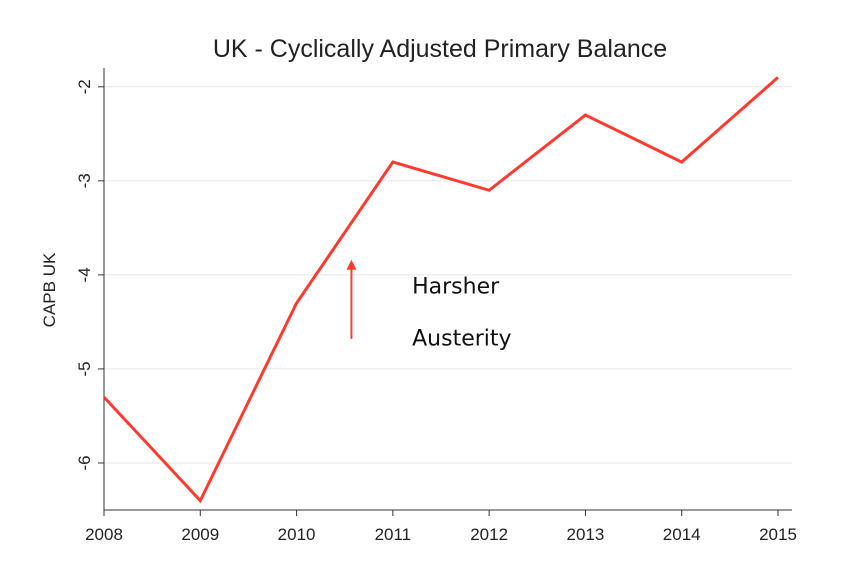  Describe the element at coordinates (778, 534) in the screenshot. I see `x-tick-label: 2015` at that location.